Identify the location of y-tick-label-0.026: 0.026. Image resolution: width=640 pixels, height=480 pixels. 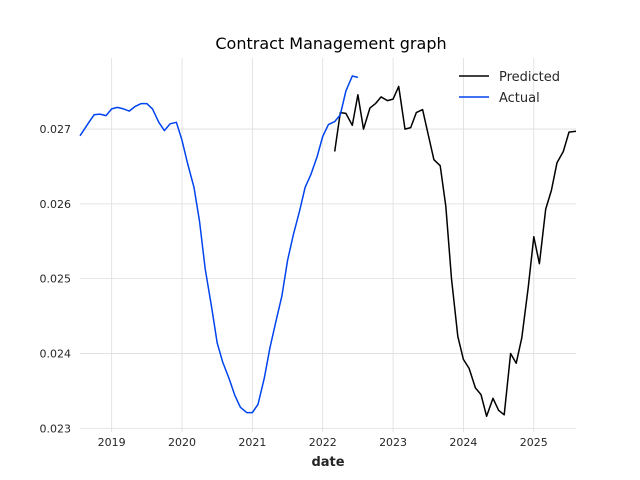
(56, 204).